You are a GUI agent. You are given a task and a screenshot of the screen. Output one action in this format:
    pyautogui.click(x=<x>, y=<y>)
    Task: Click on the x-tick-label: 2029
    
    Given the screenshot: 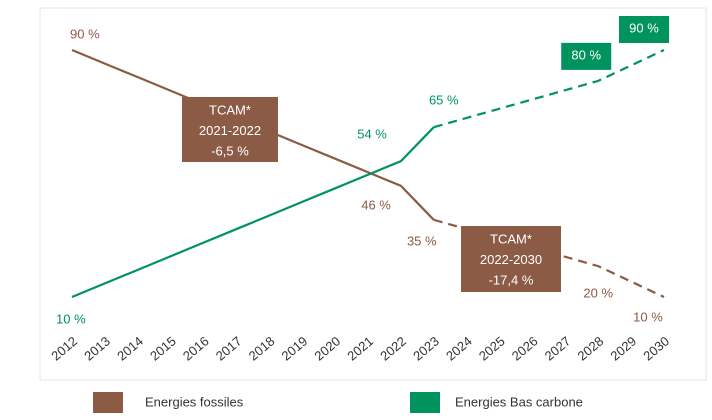 What is the action you would take?
    pyautogui.click(x=623, y=348)
    